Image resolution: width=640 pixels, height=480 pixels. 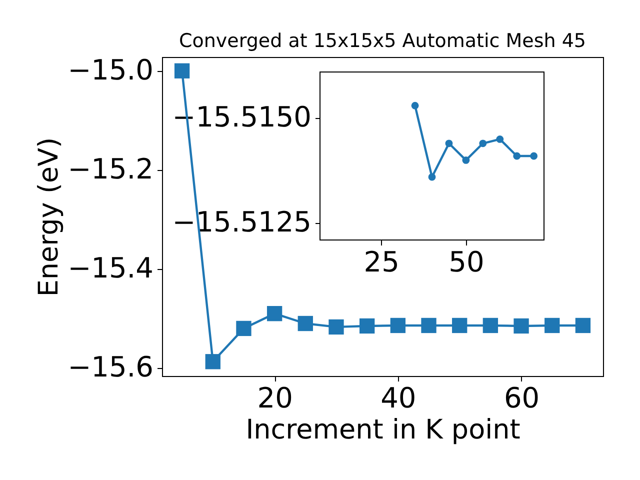 I want to click on x-axis-title: Increment in K point, so click(x=383, y=430).